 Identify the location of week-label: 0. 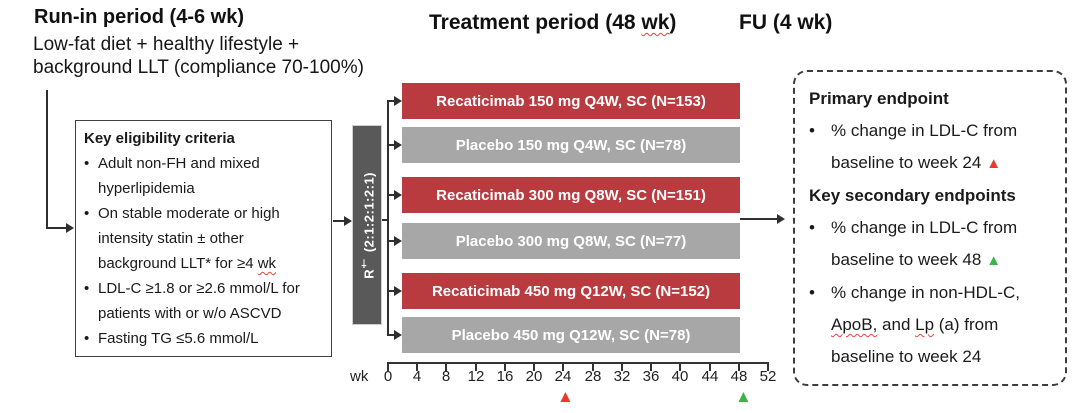
(388, 376).